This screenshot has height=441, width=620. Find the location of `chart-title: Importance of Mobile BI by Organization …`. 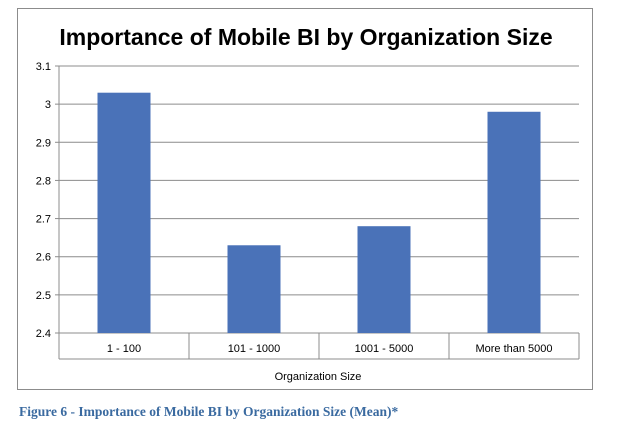

chart-title: Importance of Mobile BI by Organization … is located at coordinates (305, 37).